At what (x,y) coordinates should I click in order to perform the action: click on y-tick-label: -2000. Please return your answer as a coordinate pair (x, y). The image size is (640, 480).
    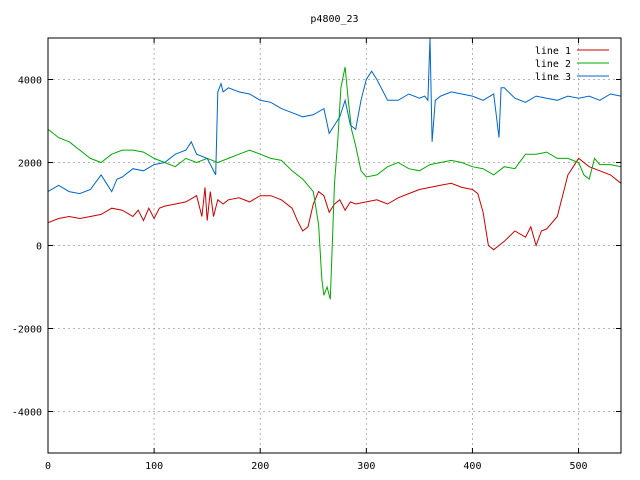
    Looking at the image, I should click on (27, 330).